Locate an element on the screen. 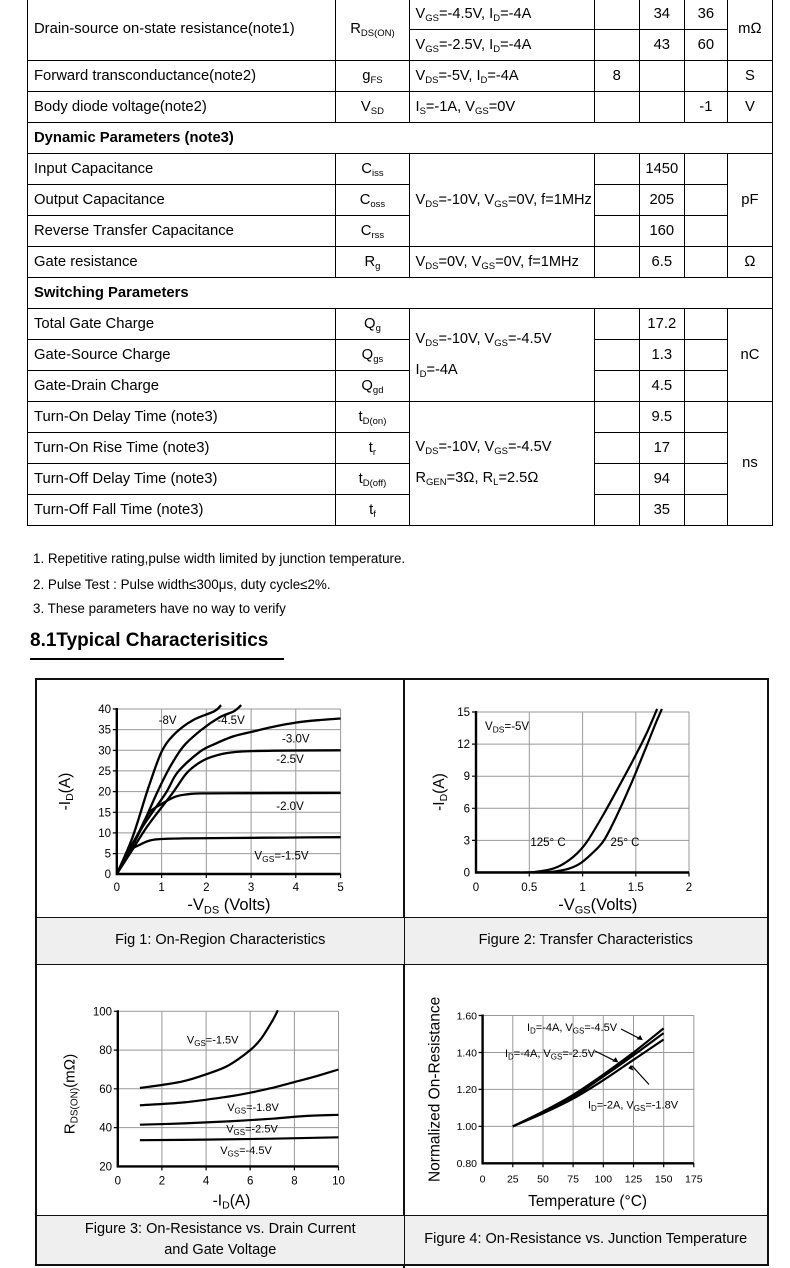  svg-text: 1.00 is located at coordinates (467, 1127).